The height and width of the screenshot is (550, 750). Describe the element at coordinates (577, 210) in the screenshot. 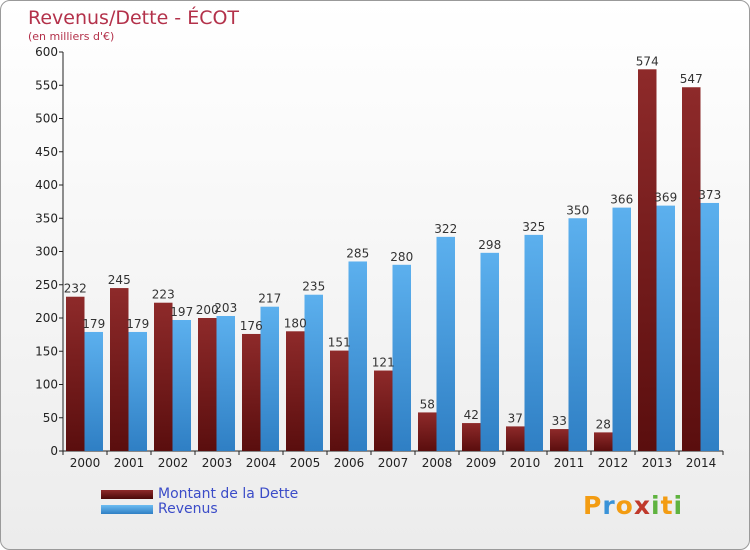

I see `bar-revenus-value-label: 350` at that location.